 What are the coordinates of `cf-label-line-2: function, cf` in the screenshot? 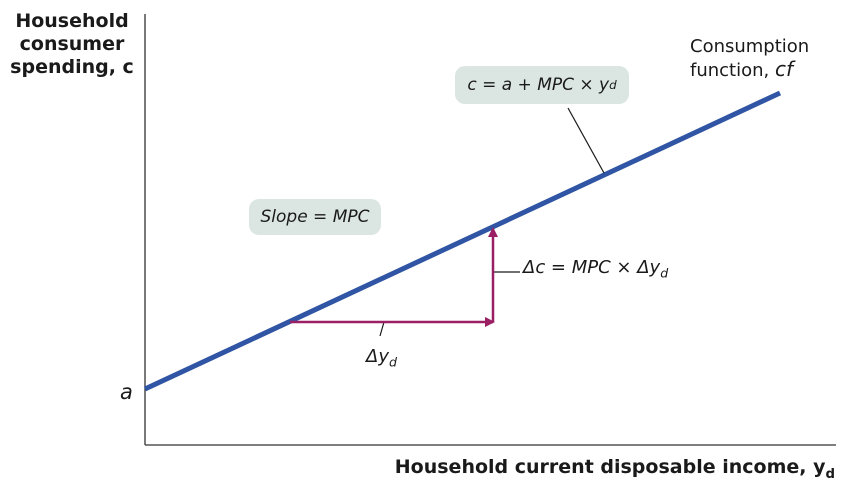 It's located at (749, 70).